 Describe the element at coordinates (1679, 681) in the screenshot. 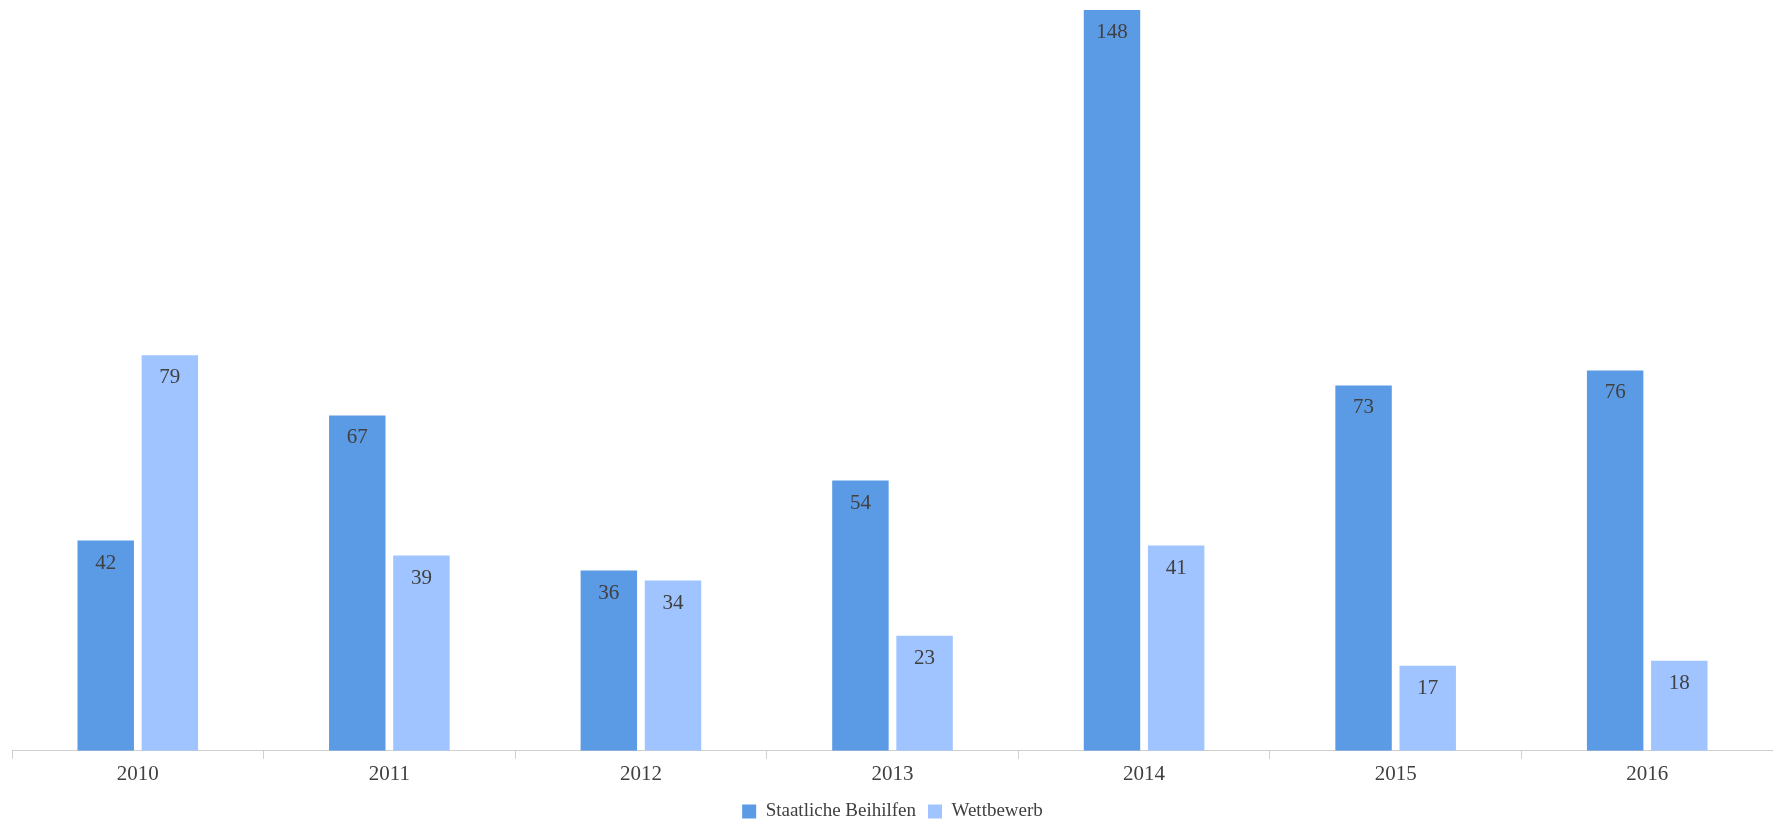

I see `data-label: 18` at that location.